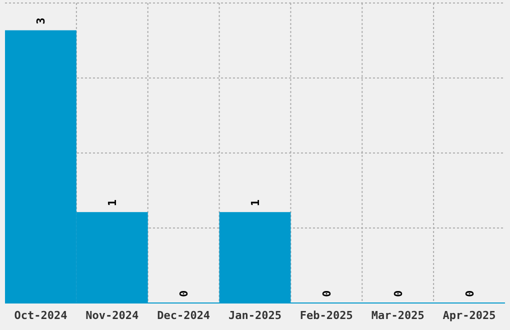 This screenshot has height=330, width=510. What do you see at coordinates (397, 315) in the screenshot?
I see `x-tick-label: Mar-2025` at bounding box center [397, 315].